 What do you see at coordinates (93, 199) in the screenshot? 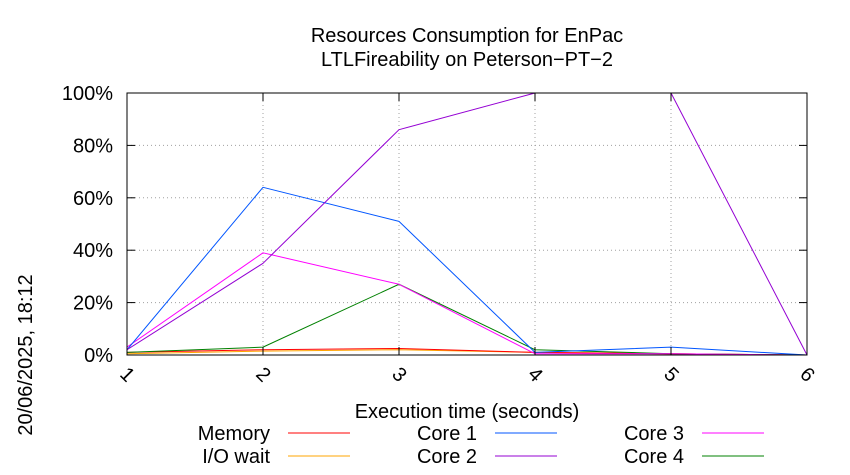
I see `y-tick-label: 60%` at bounding box center [93, 199].